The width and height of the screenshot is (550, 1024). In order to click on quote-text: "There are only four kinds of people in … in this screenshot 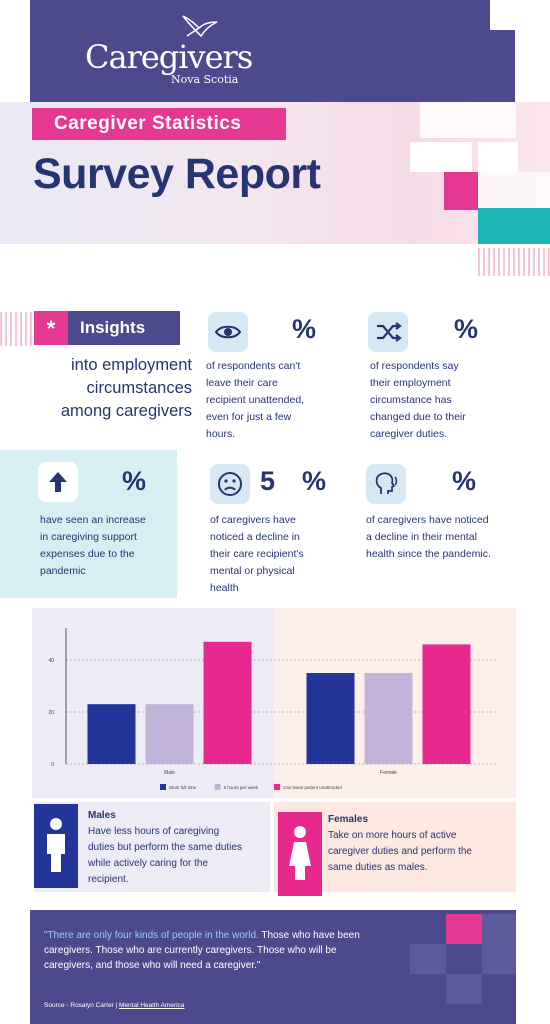, I will do `click(202, 950)`.